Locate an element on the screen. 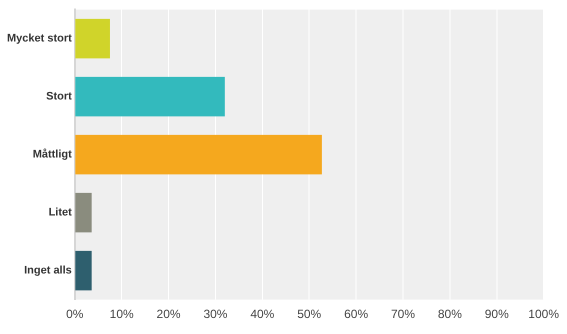 The image size is (567, 334). x-tick-label: 50% is located at coordinates (309, 314).